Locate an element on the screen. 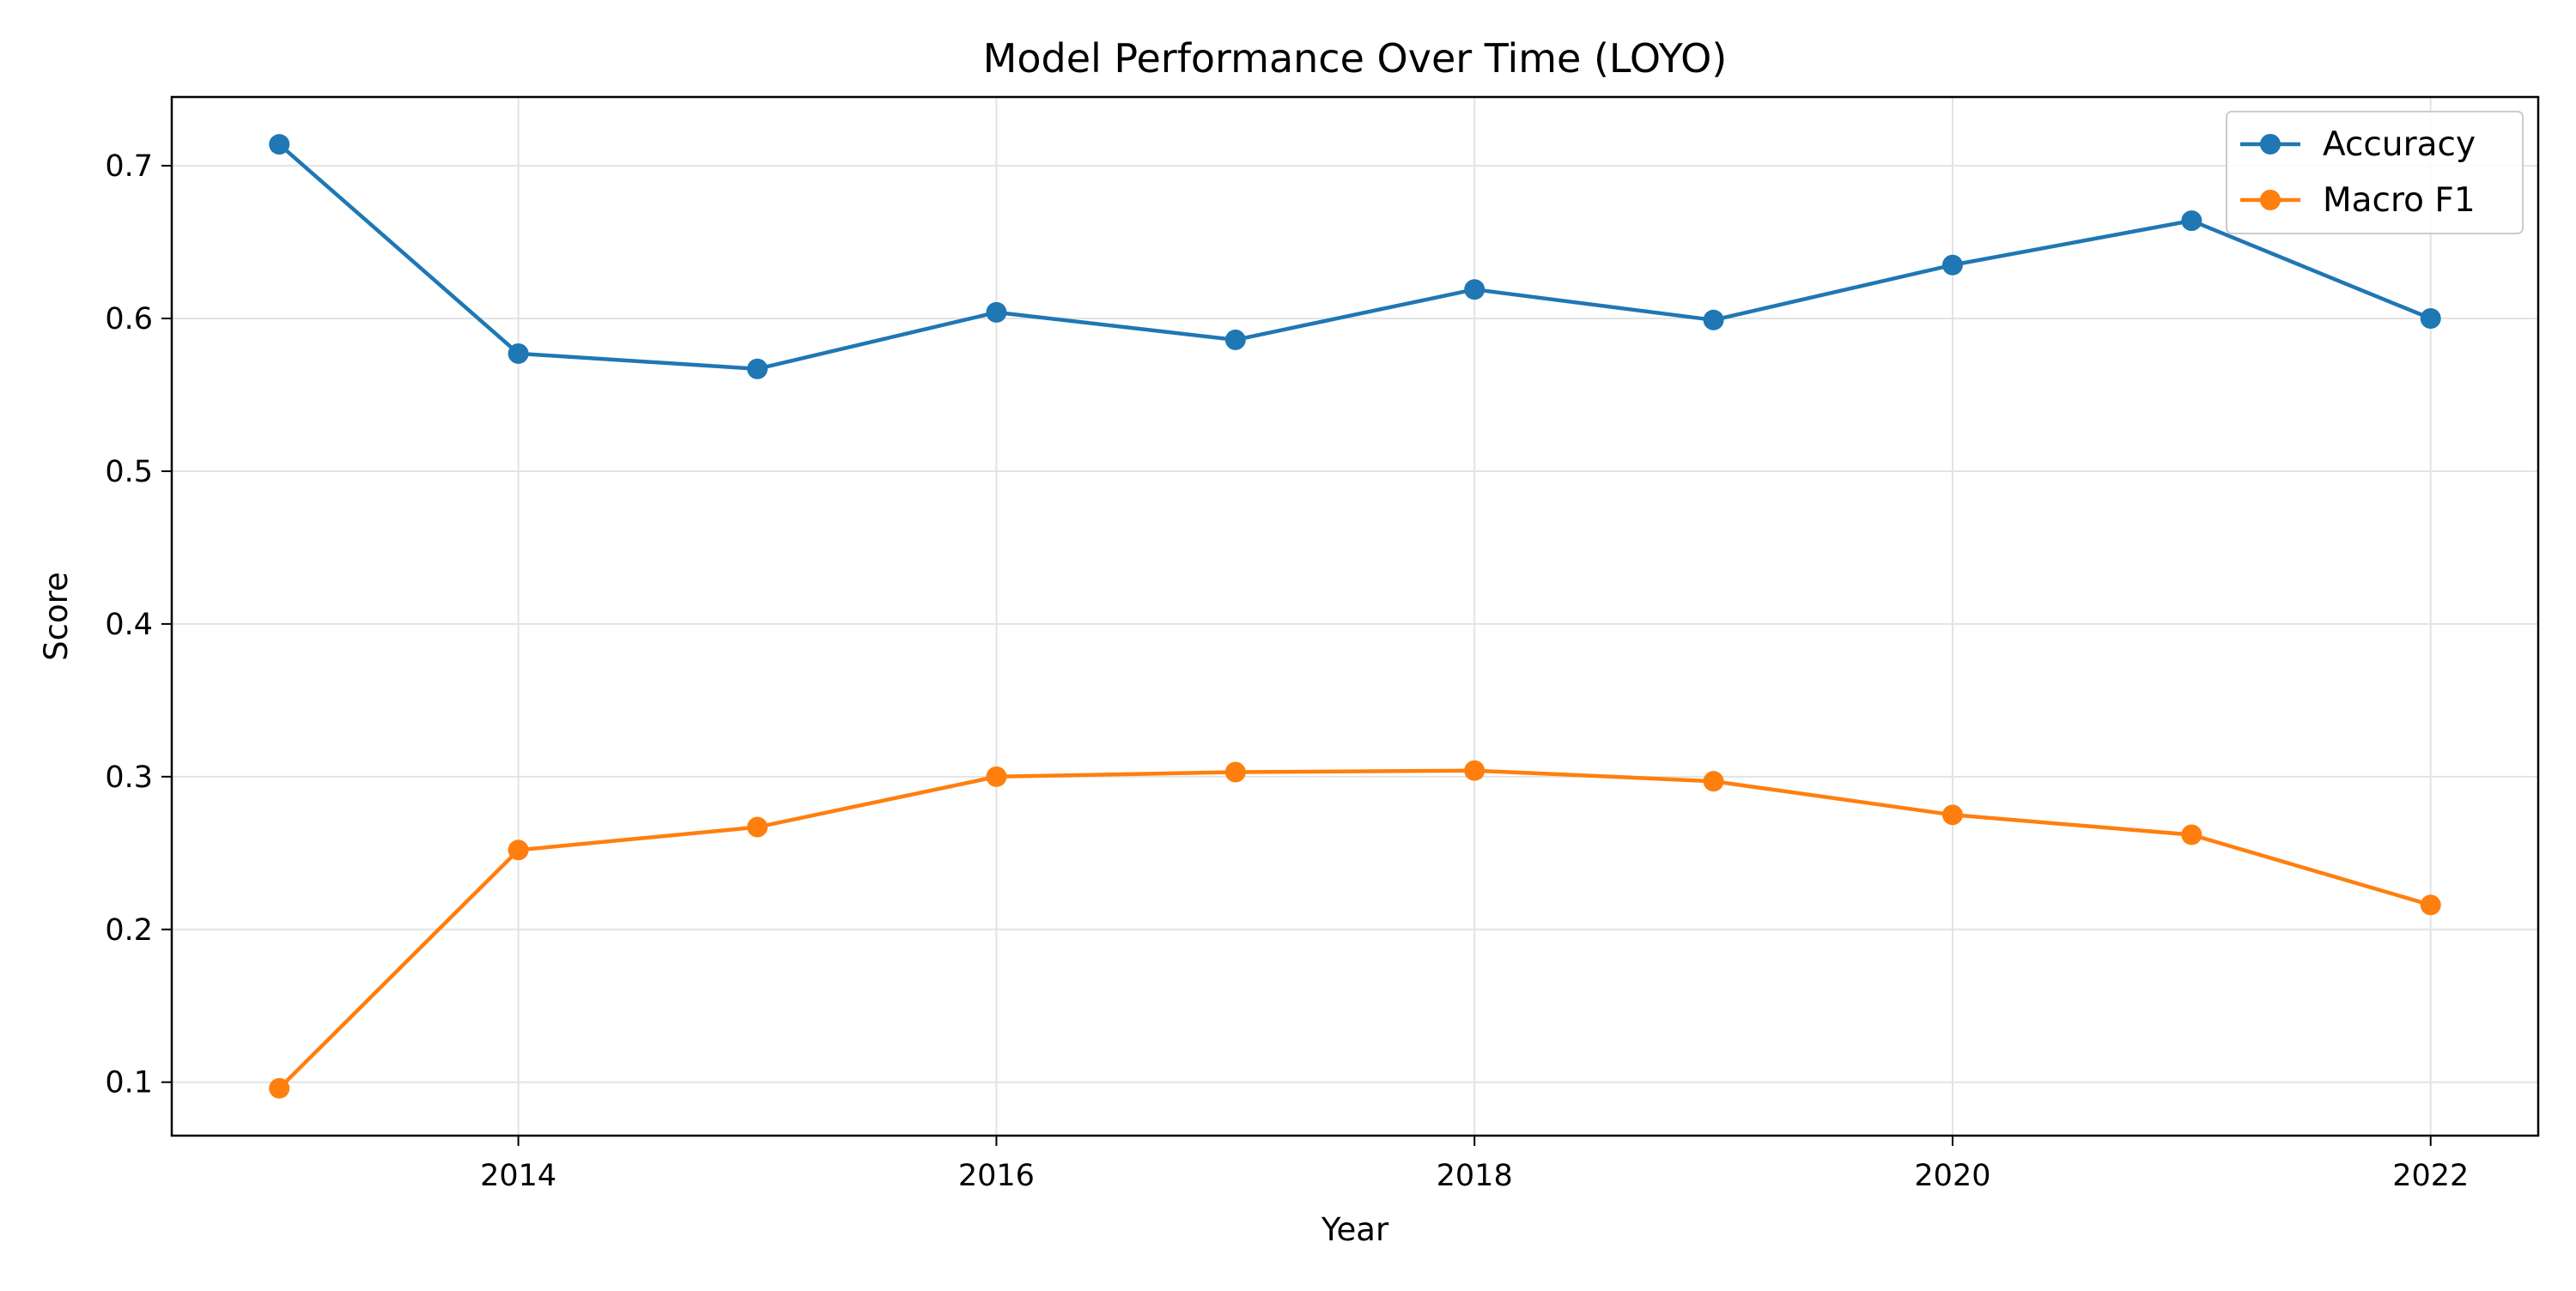 The image size is (2576, 1291). legend-box is located at coordinates (2375, 172).